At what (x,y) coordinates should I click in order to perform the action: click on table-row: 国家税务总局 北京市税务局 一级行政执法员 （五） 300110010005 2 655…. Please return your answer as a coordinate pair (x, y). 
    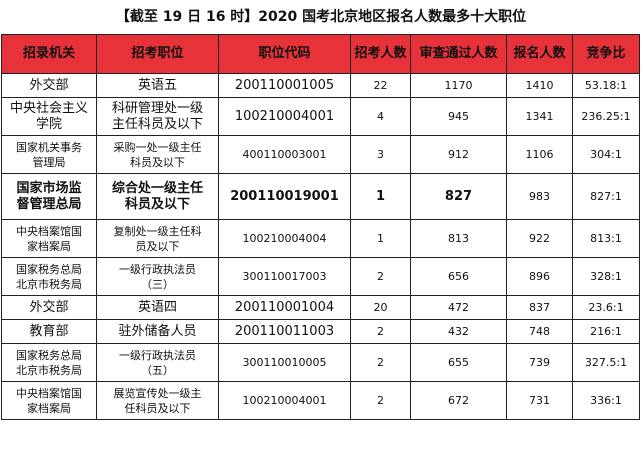
    Looking at the image, I should click on (320, 362).